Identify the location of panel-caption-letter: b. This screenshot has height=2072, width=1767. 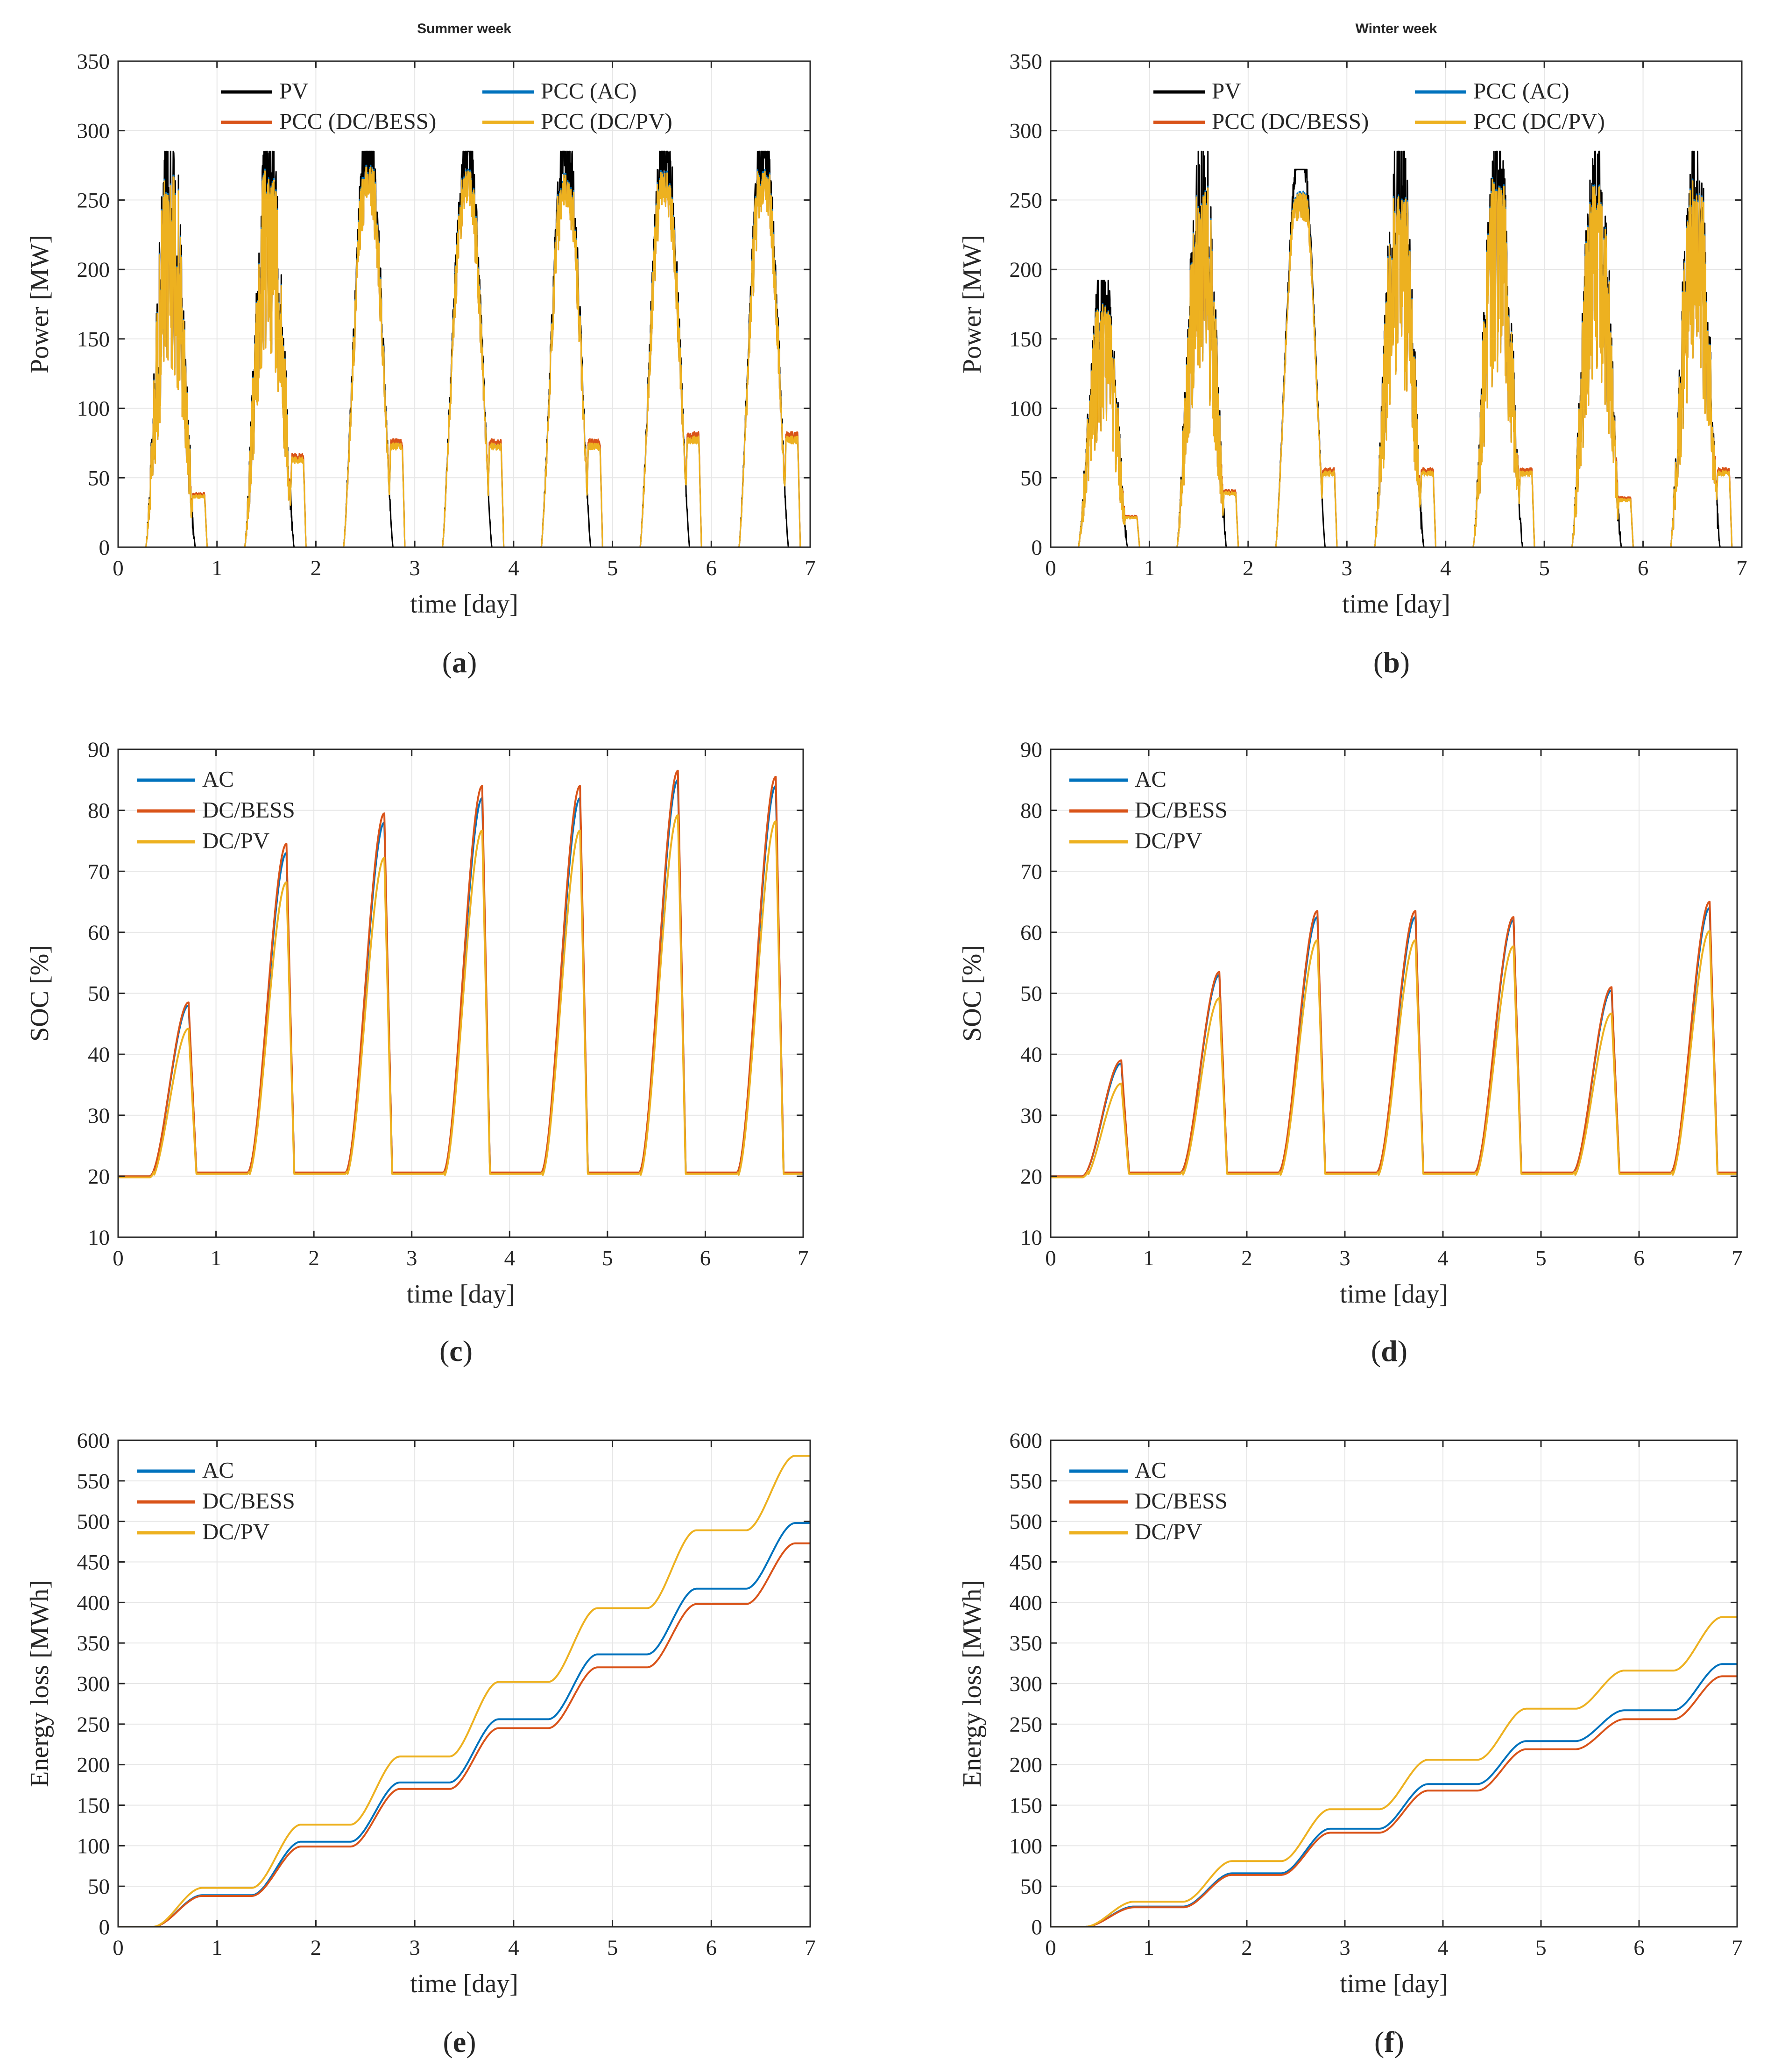
(1391, 663).